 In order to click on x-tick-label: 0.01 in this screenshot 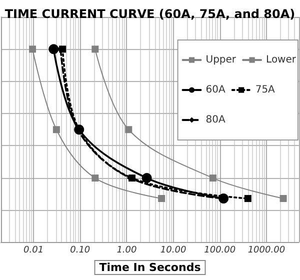, I will do `click(34, 251)`.